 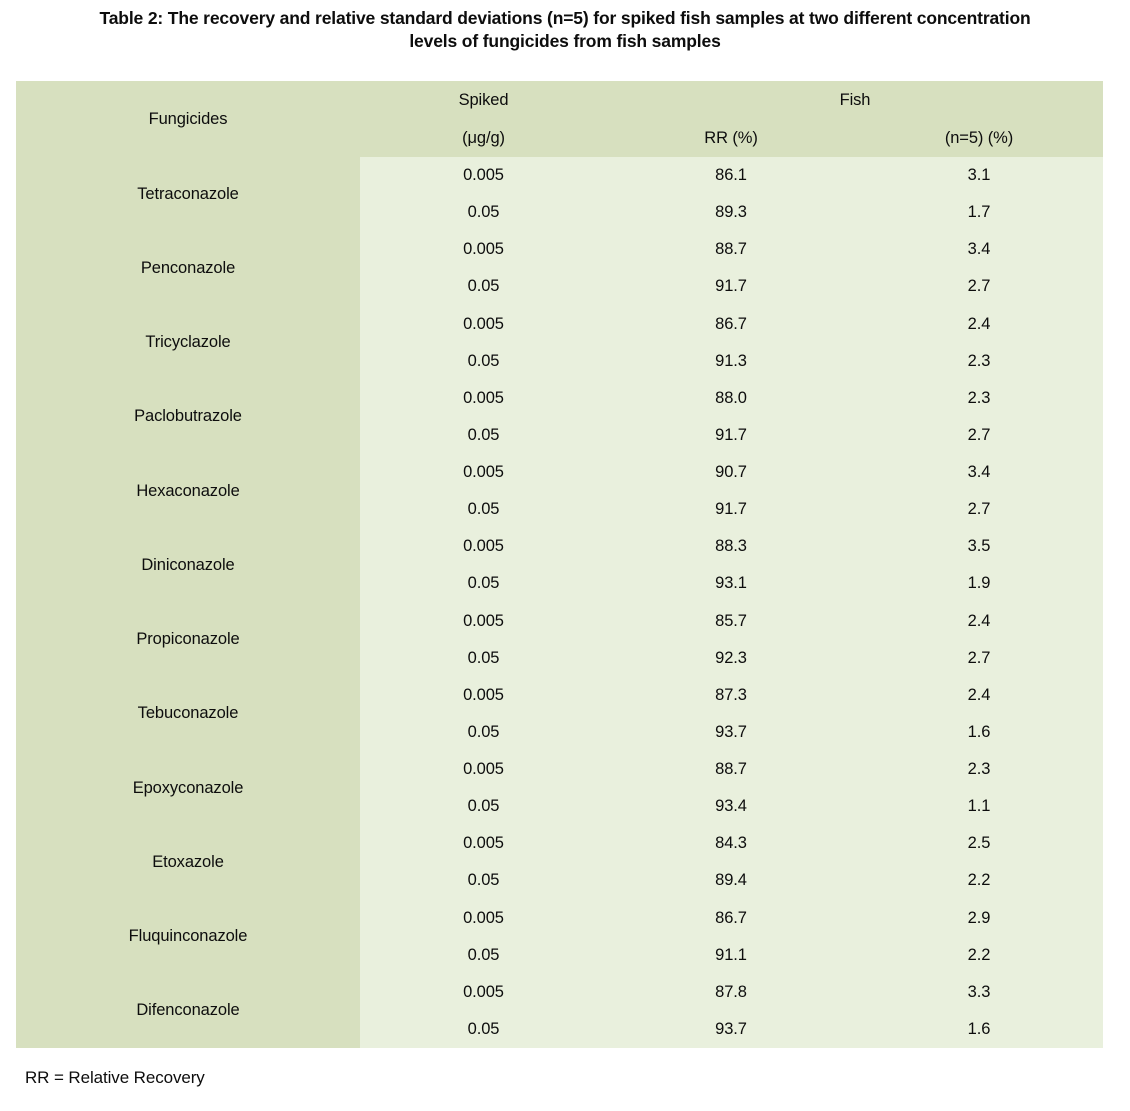 What do you see at coordinates (188, 268) in the screenshot?
I see `fungicide-name: Penconazole` at bounding box center [188, 268].